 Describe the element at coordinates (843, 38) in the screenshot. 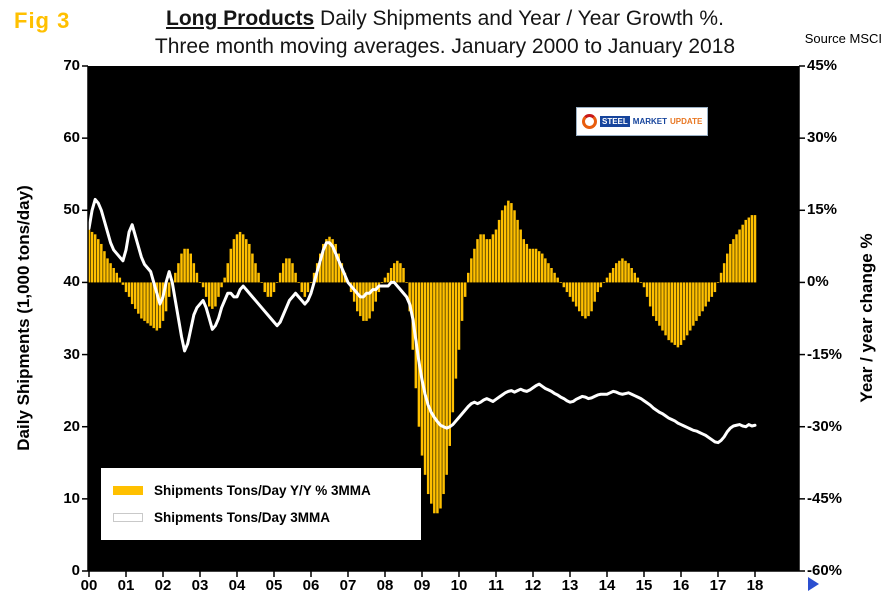

I see `source-note: Source MSCI` at that location.